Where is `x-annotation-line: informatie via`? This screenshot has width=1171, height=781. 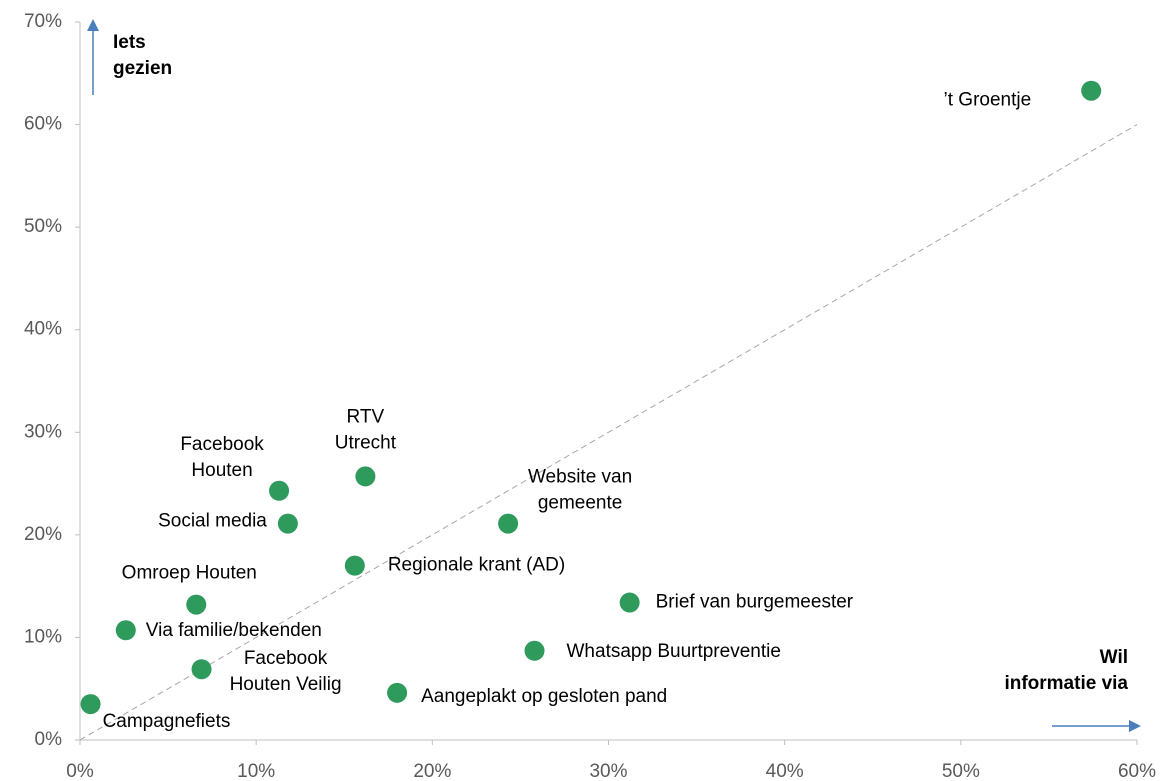 x-annotation-line: informatie via is located at coordinates (1066, 683).